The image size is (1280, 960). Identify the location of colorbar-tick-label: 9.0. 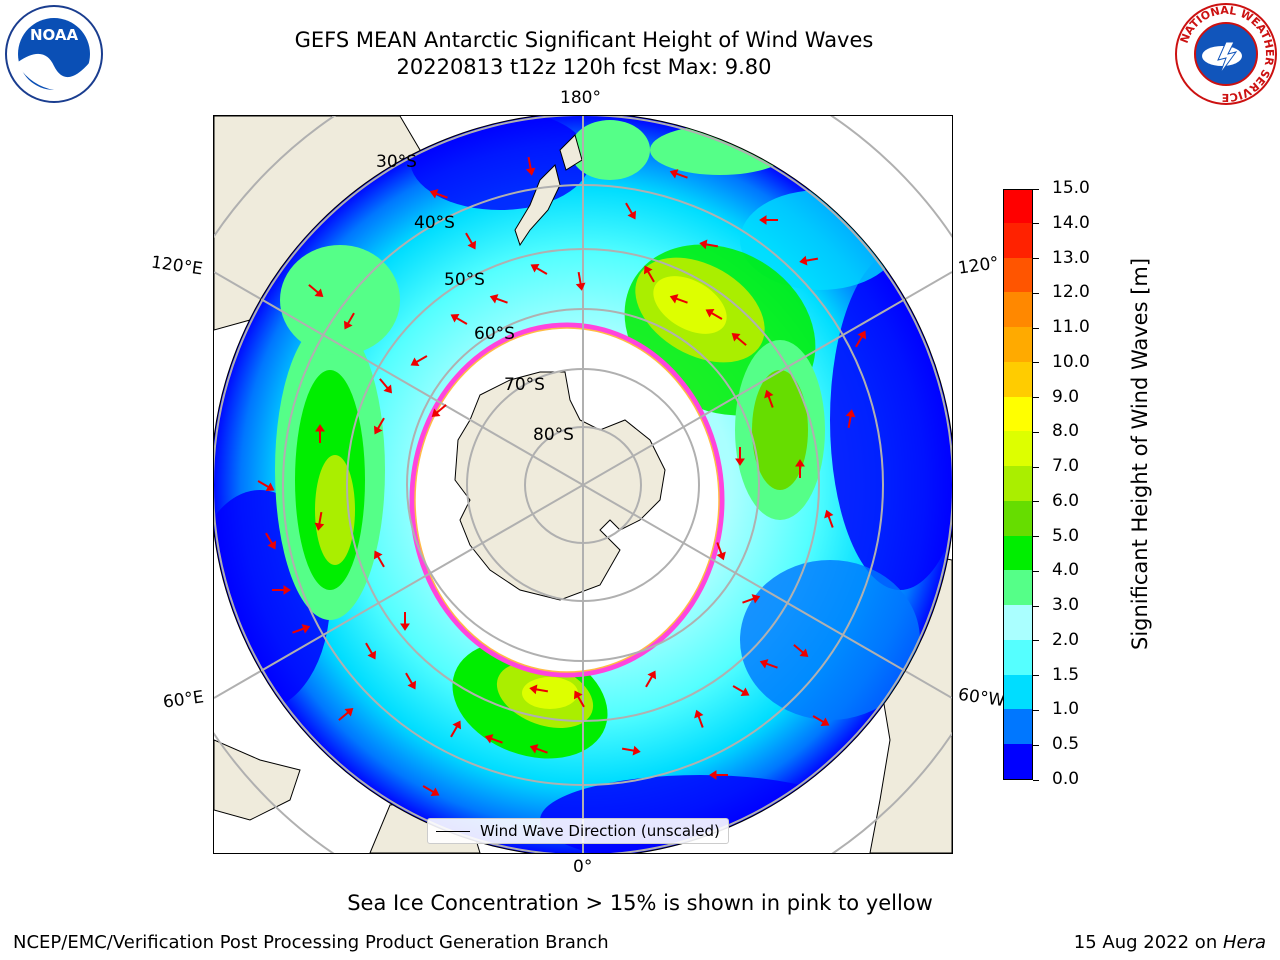
(1066, 396).